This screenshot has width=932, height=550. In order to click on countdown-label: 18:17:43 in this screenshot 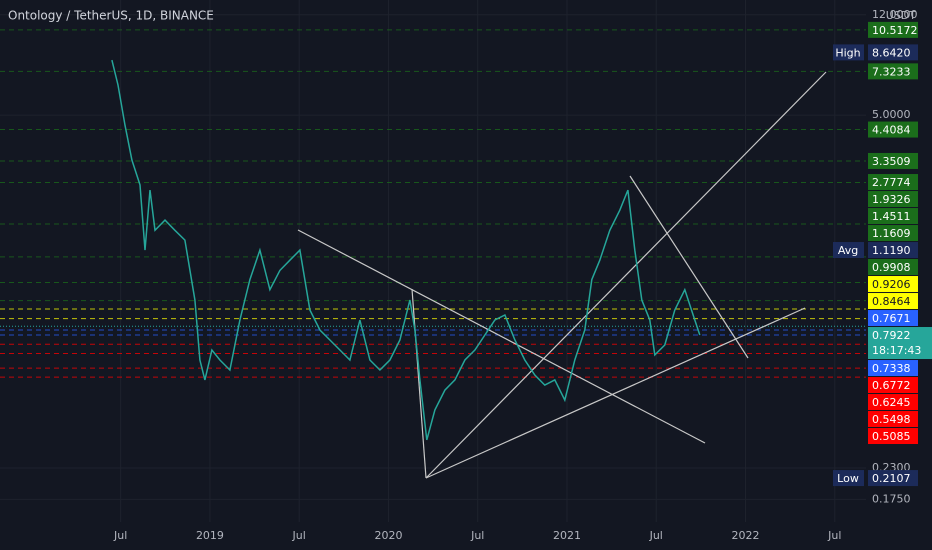, I will do `click(896, 350)`.